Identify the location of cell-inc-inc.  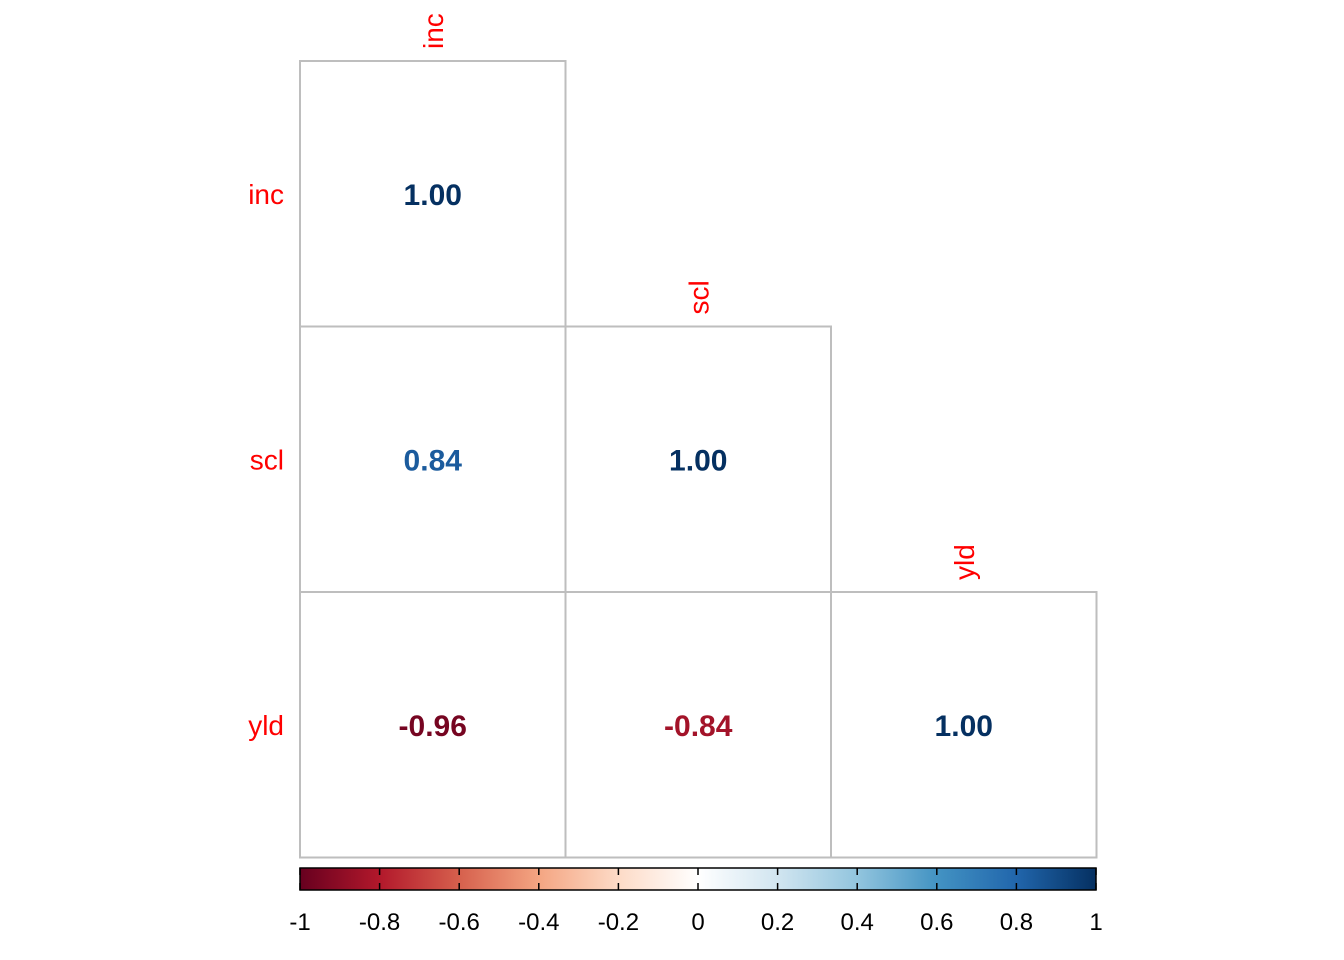
(433, 194).